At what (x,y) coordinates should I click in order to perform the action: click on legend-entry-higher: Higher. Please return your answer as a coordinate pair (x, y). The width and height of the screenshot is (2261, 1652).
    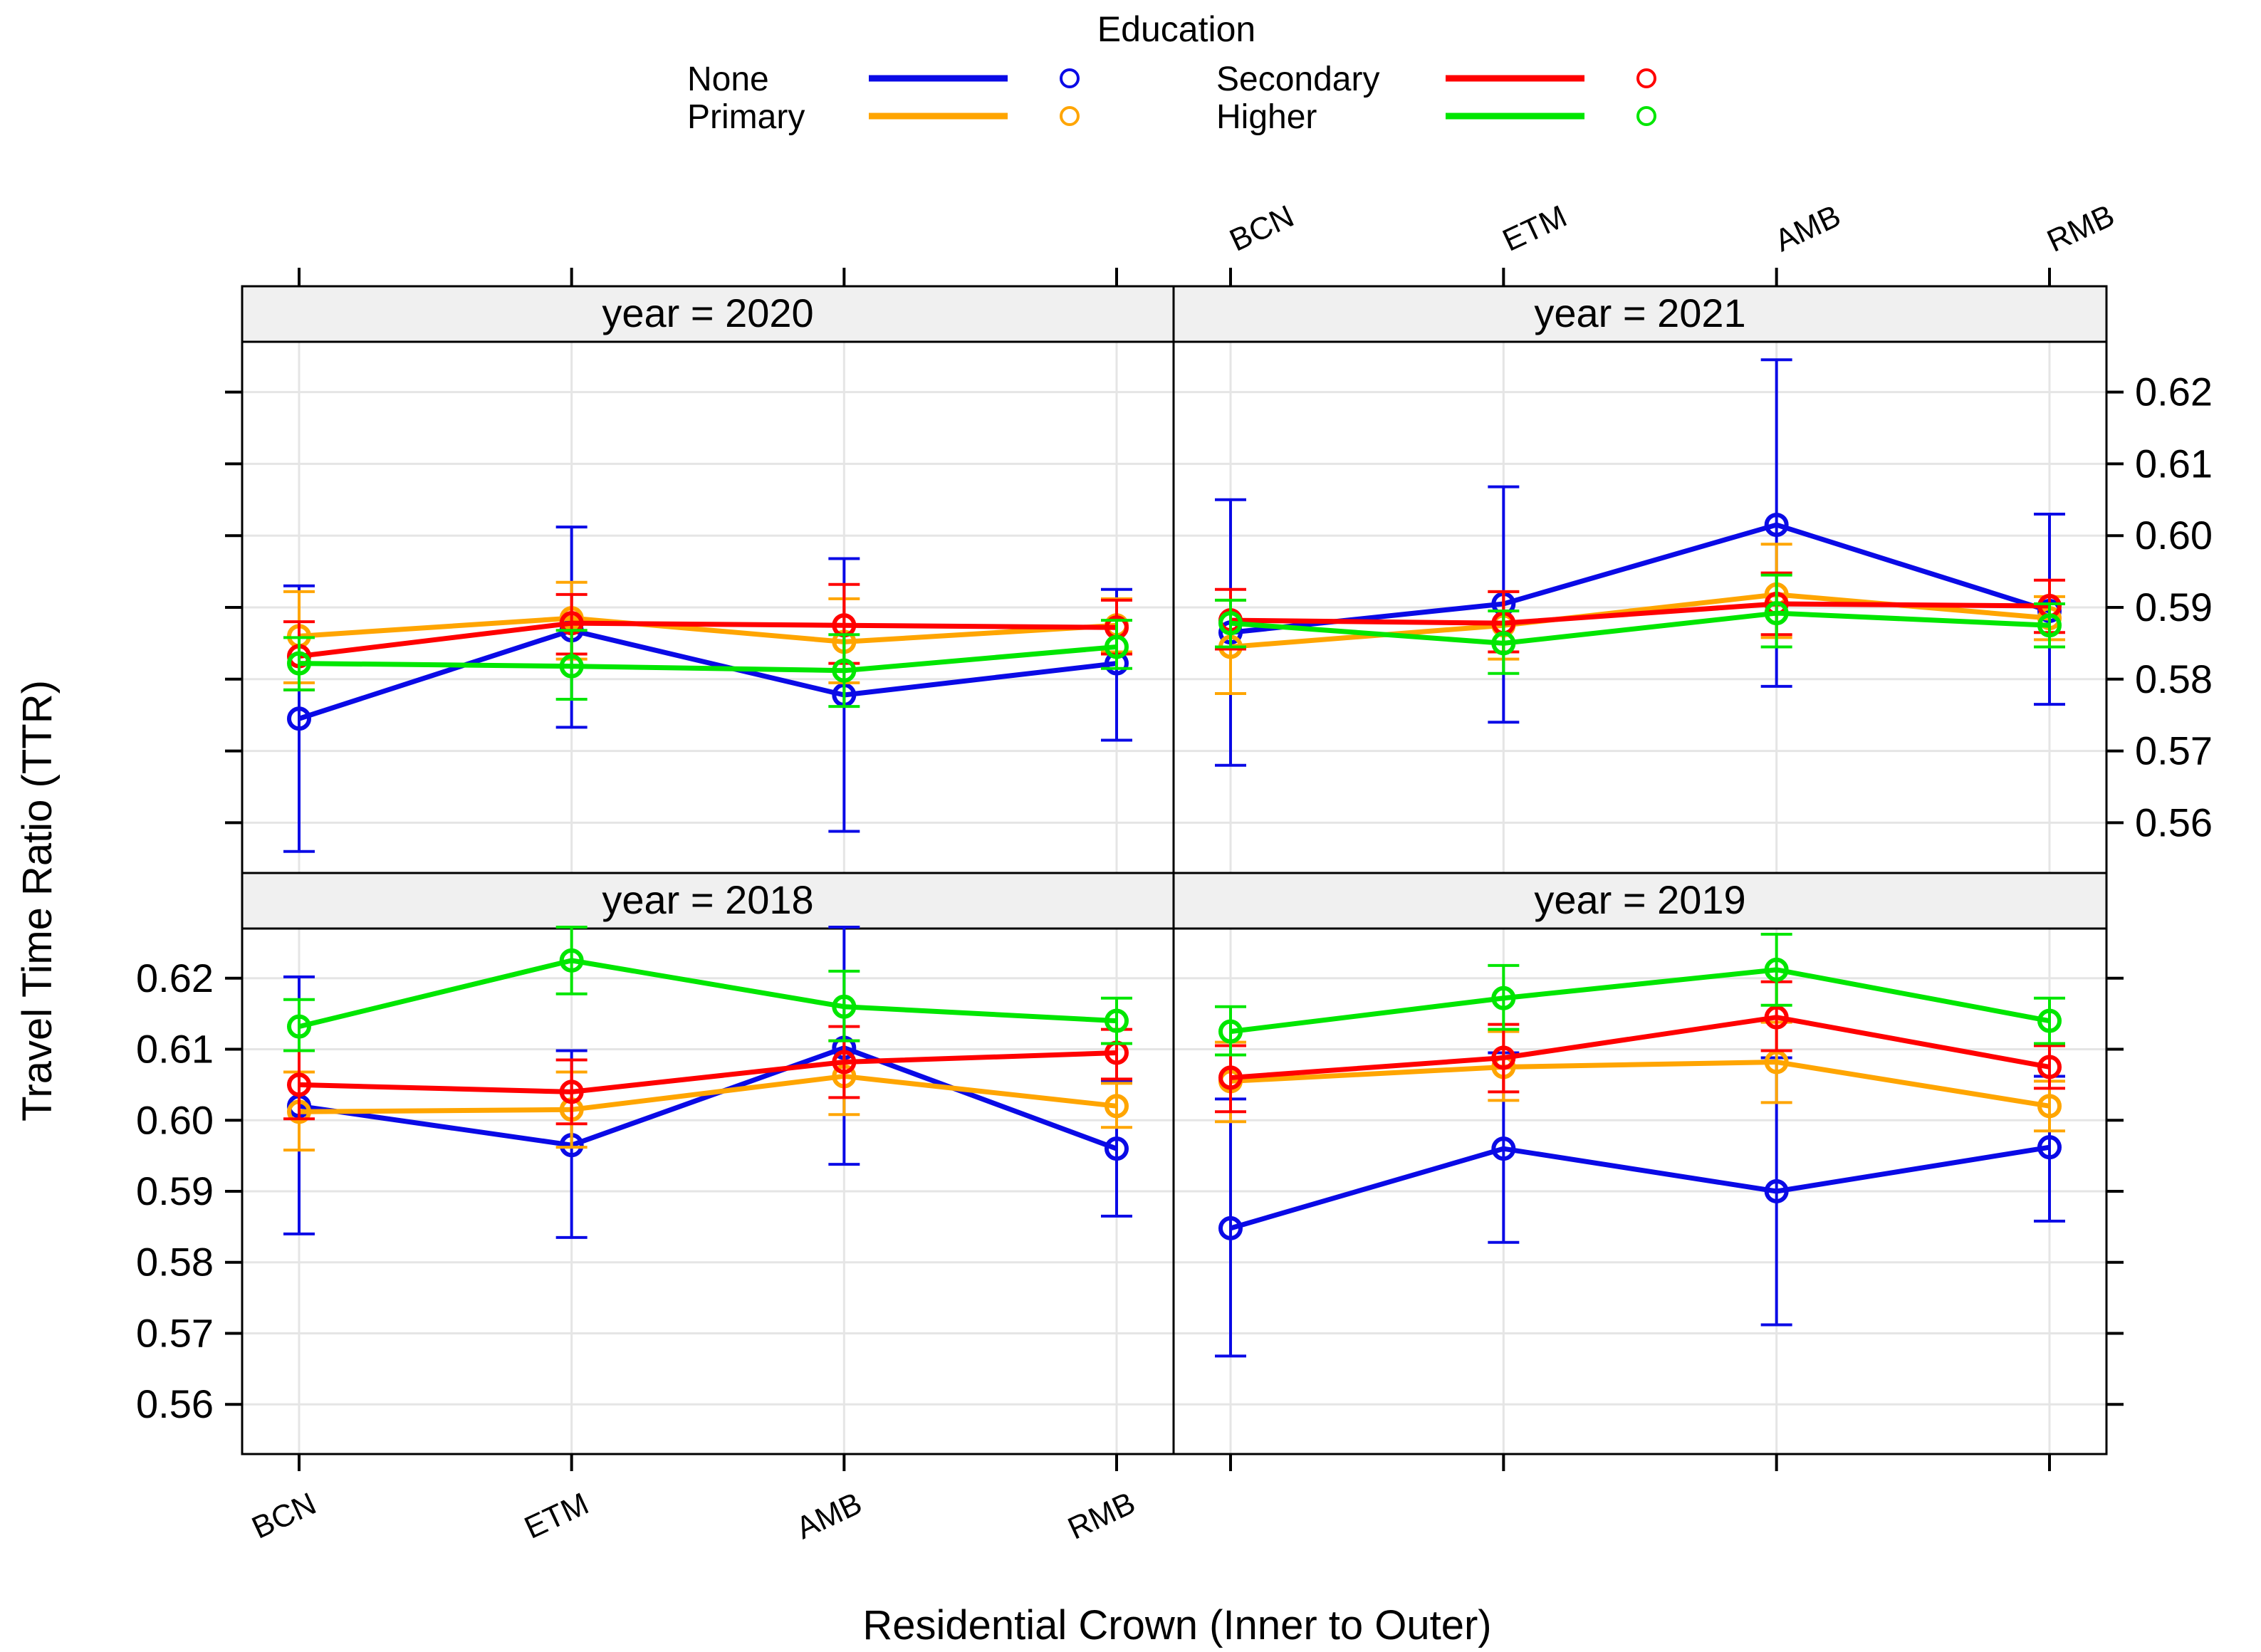
    Looking at the image, I should click on (1436, 117).